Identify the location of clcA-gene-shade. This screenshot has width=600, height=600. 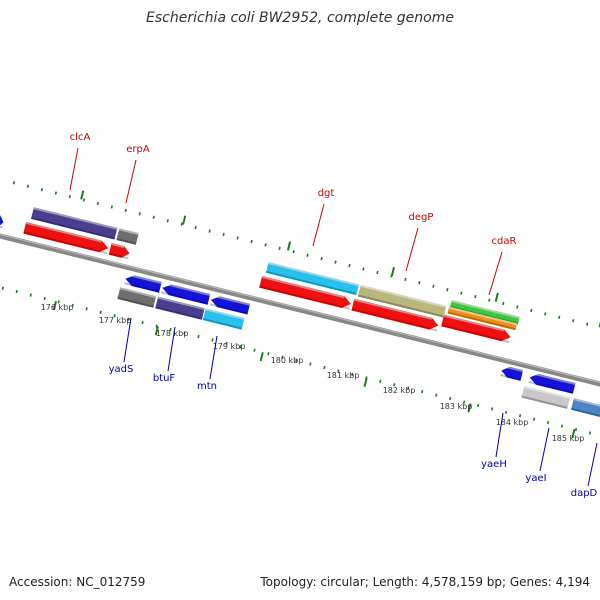
(65, 243).